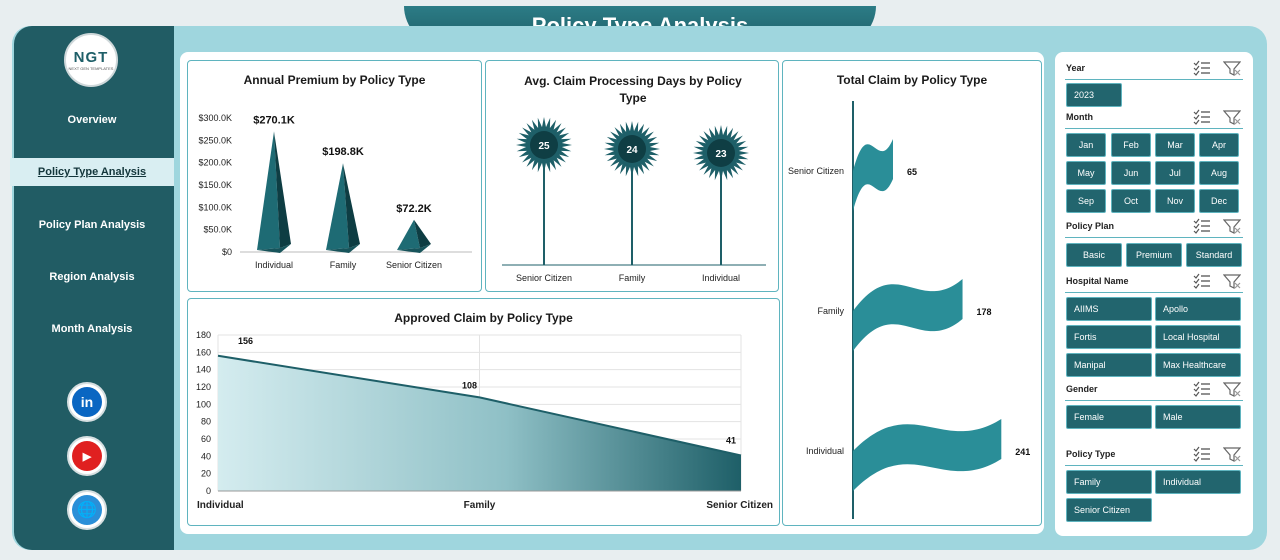  Describe the element at coordinates (1097, 281) in the screenshot. I see `slicer-title: Hospital Name` at that location.